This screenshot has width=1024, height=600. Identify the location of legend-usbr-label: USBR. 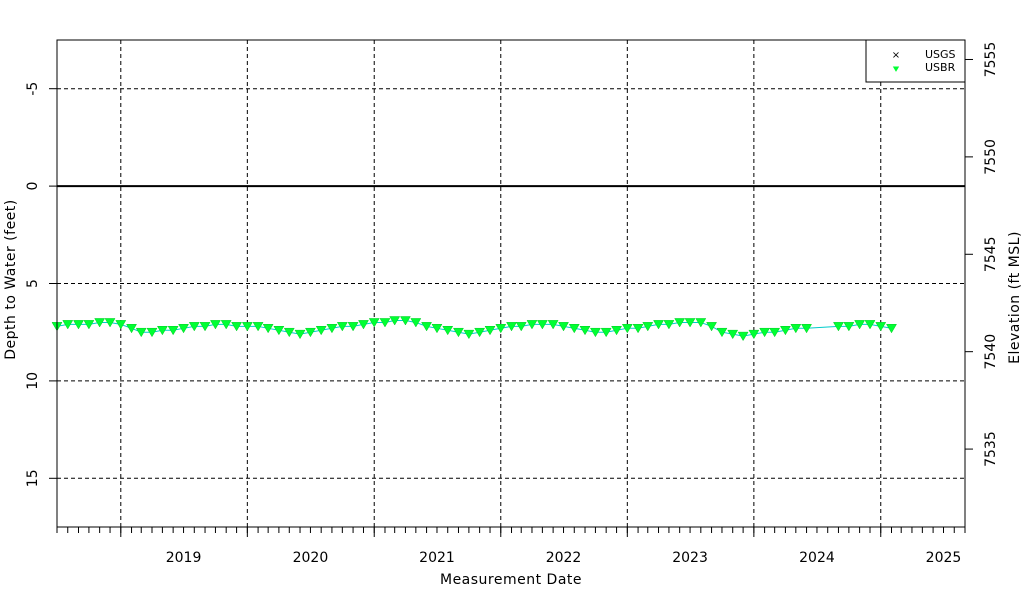
(940, 67).